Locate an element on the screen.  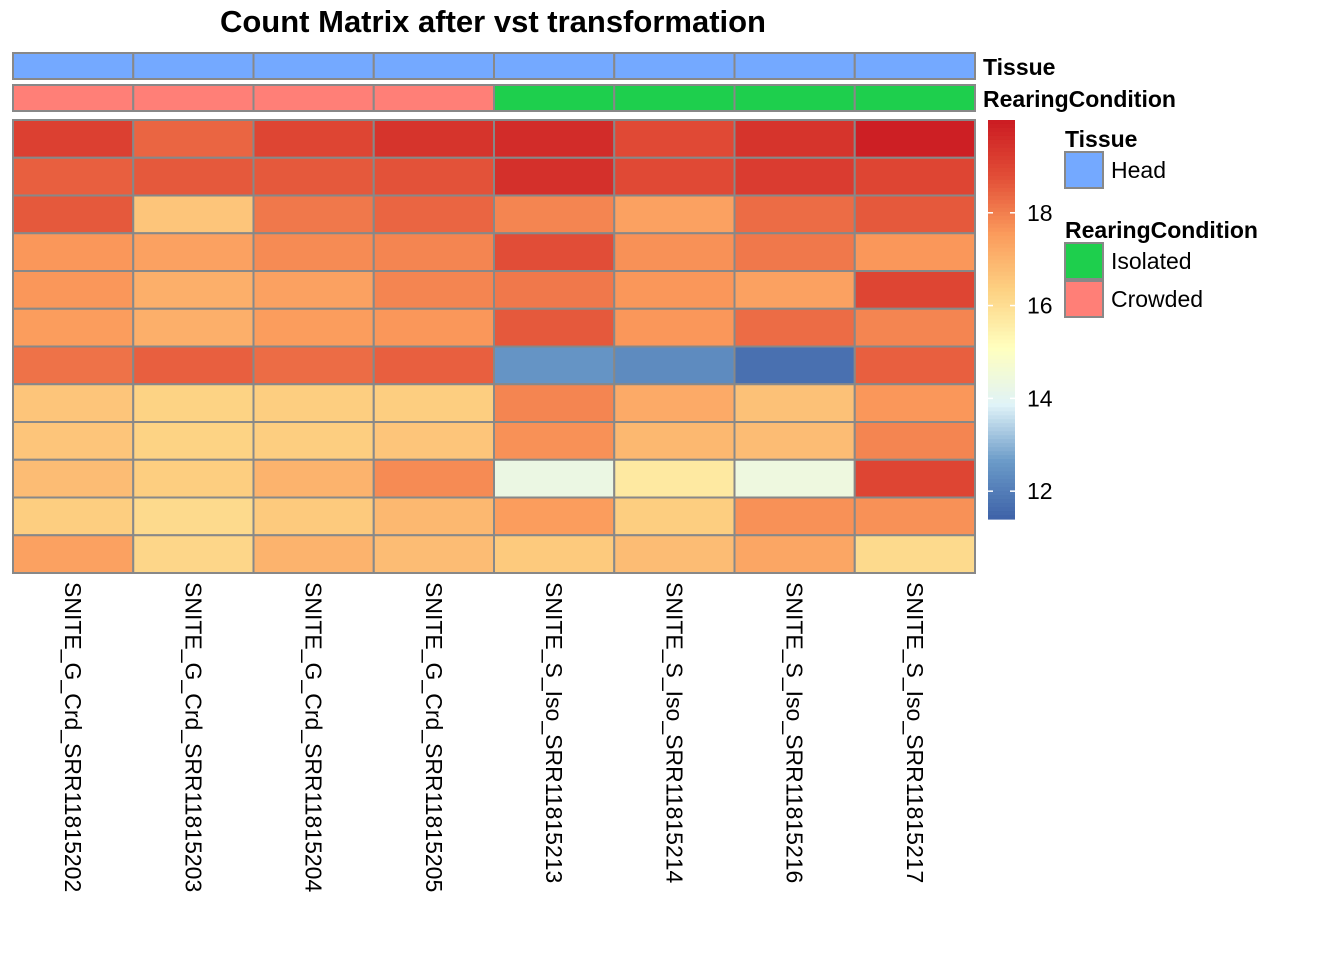
column-label: SNITE_S_Iso_SRR11815217 is located at coordinates (915, 732).